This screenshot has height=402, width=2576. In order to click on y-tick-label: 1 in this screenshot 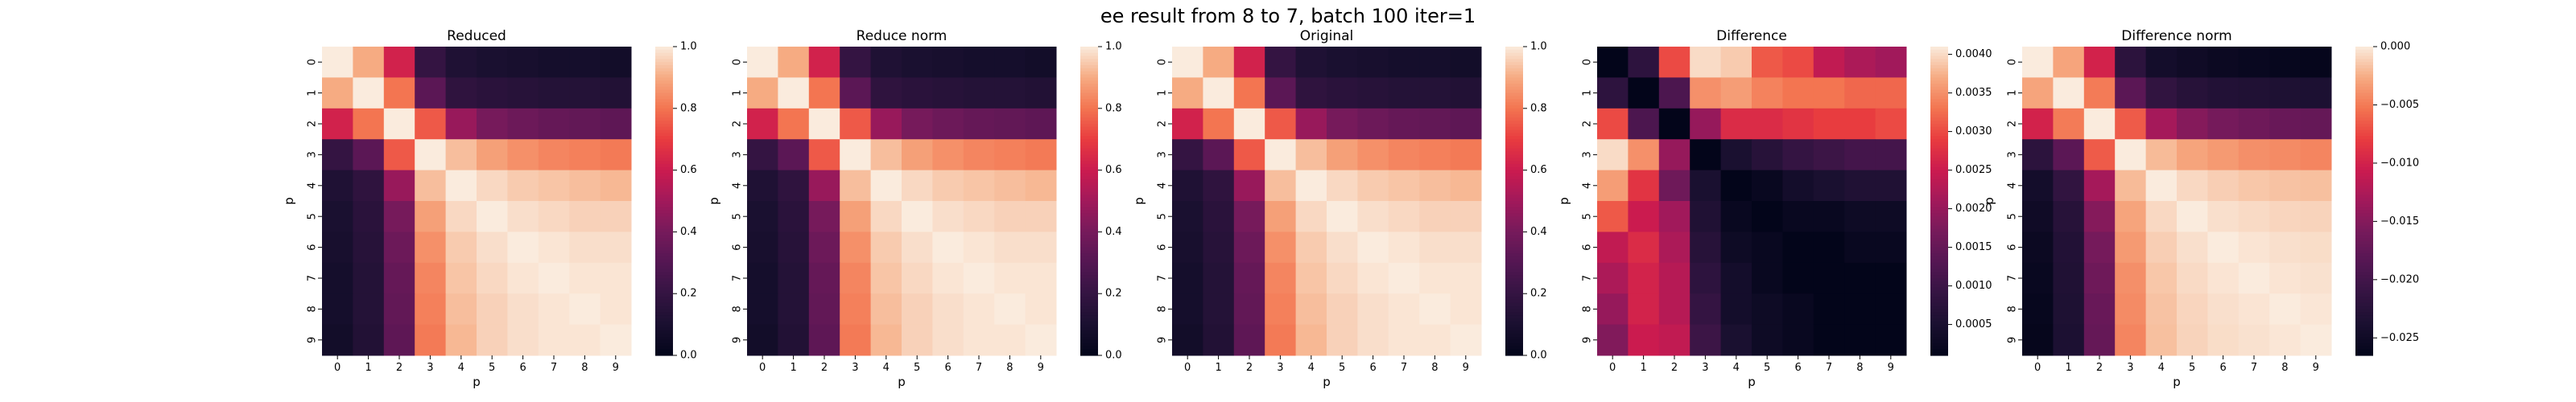, I will do `click(1163, 92)`.